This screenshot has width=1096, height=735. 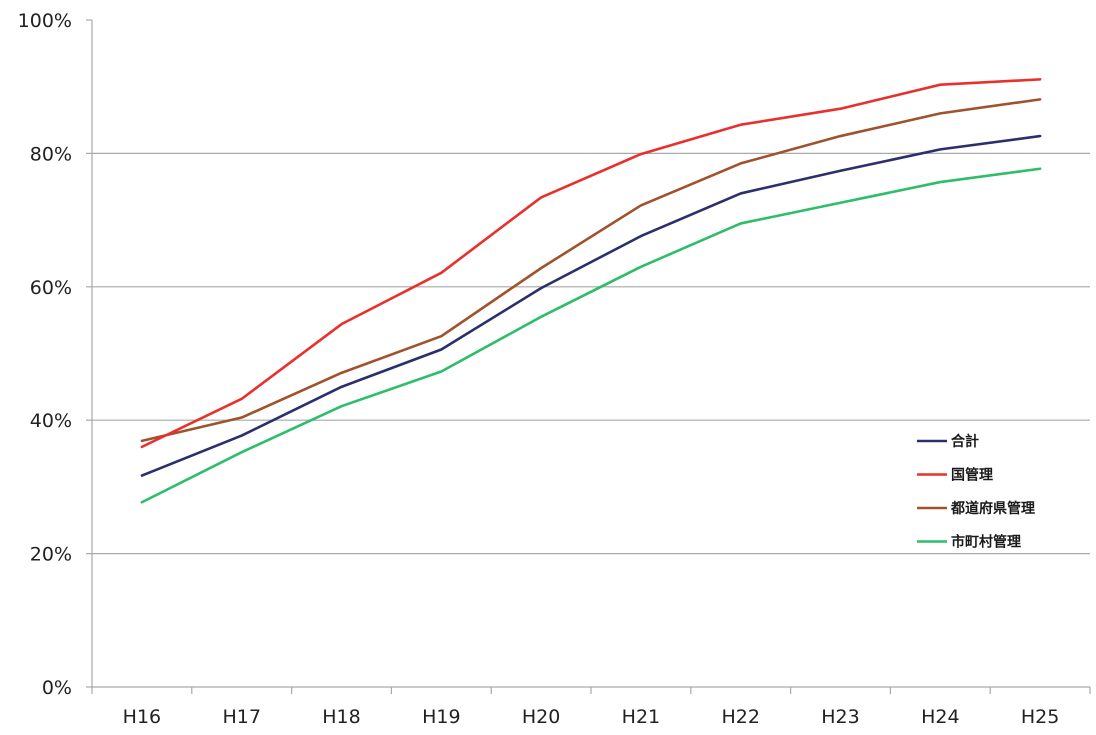 What do you see at coordinates (940, 717) in the screenshot?
I see `x-tick-label: H24` at bounding box center [940, 717].